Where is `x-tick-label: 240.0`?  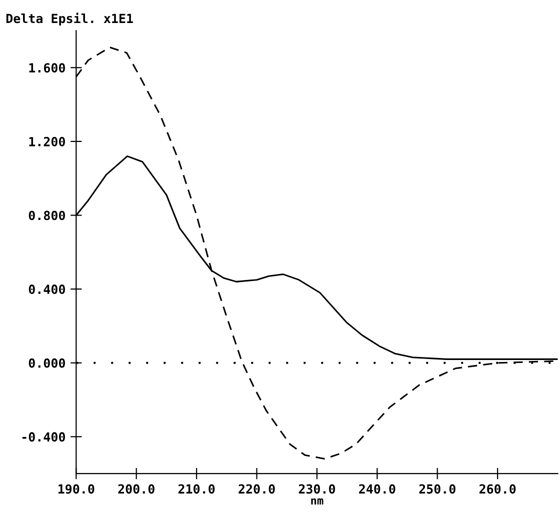 x-tick-label: 240.0 is located at coordinates (377, 489).